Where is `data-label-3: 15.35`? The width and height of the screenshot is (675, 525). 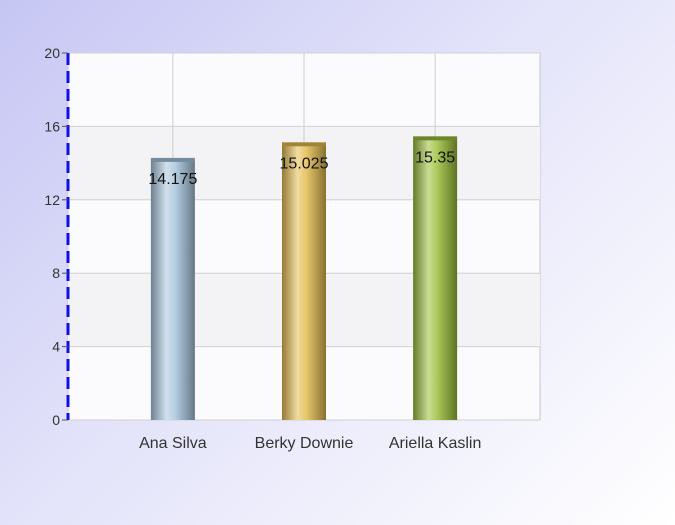
data-label-3: 15.35 is located at coordinates (435, 157).